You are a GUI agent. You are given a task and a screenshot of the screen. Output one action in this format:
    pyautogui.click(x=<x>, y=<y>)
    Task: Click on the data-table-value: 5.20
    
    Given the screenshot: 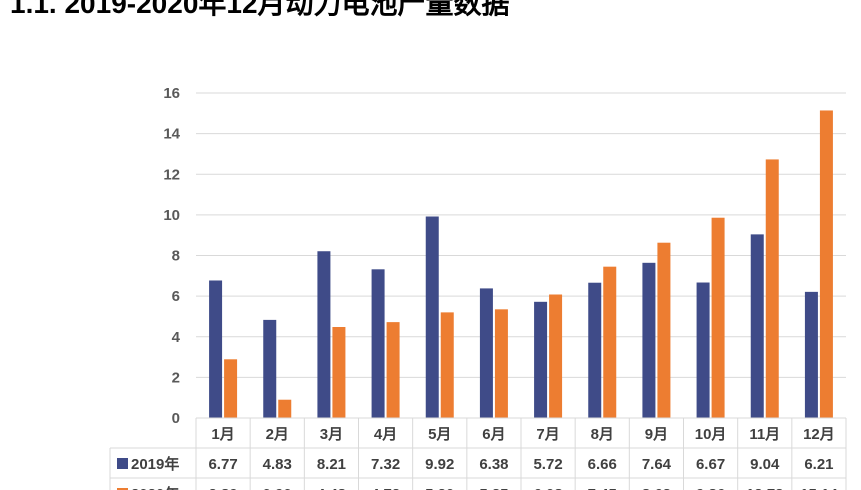 What is the action you would take?
    pyautogui.click(x=439, y=488)
    